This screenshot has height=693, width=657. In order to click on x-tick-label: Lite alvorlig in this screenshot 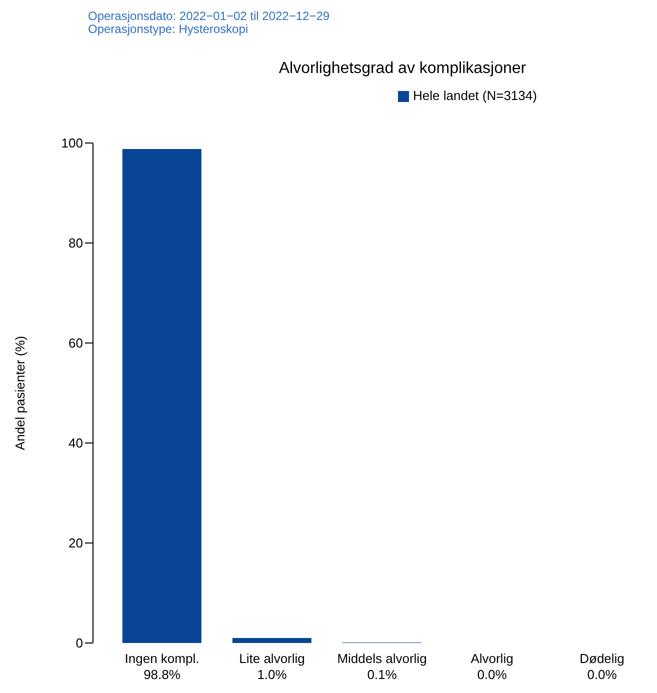, I will do `click(272, 658)`.